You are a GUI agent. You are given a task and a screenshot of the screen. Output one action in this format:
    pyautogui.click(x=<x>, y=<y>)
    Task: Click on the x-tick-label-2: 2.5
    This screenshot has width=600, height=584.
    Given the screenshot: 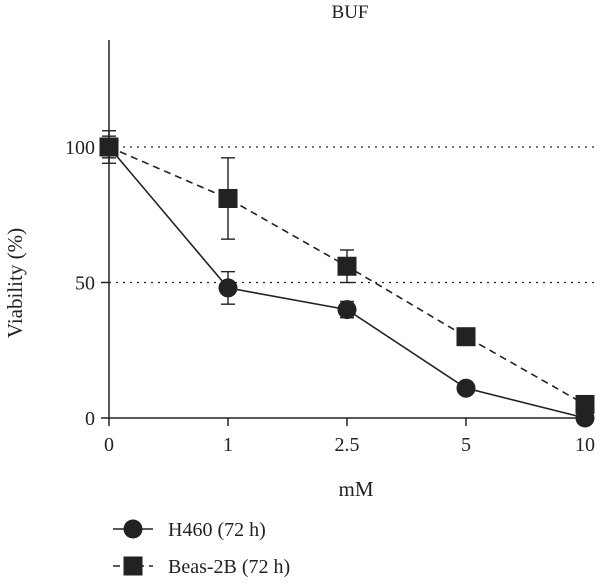 What is the action you would take?
    pyautogui.click(x=347, y=445)
    